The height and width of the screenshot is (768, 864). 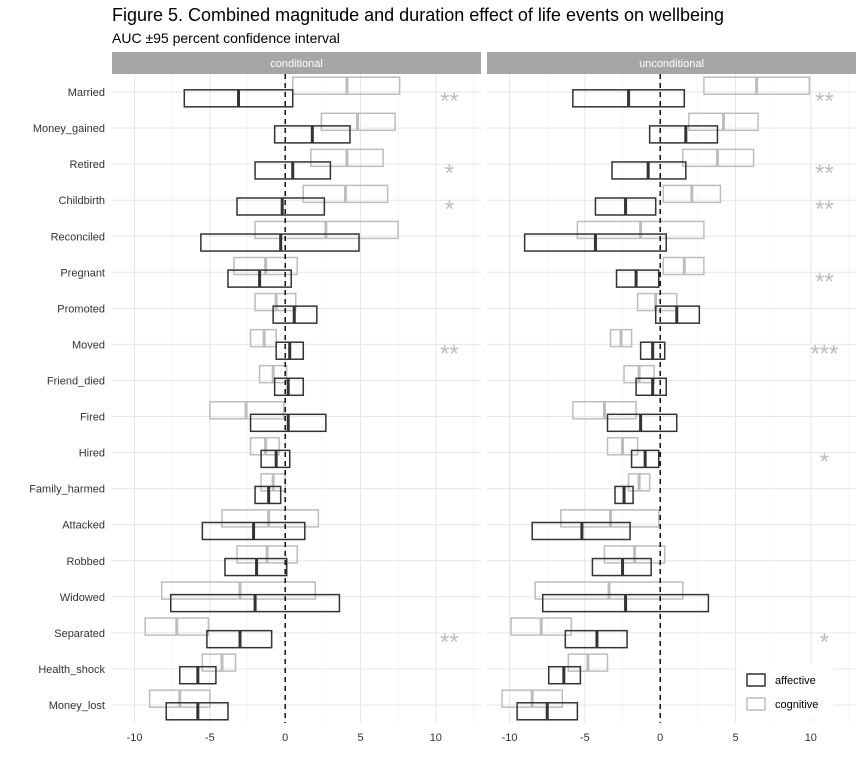 I want to click on category-label: Promoted, so click(x=81, y=309).